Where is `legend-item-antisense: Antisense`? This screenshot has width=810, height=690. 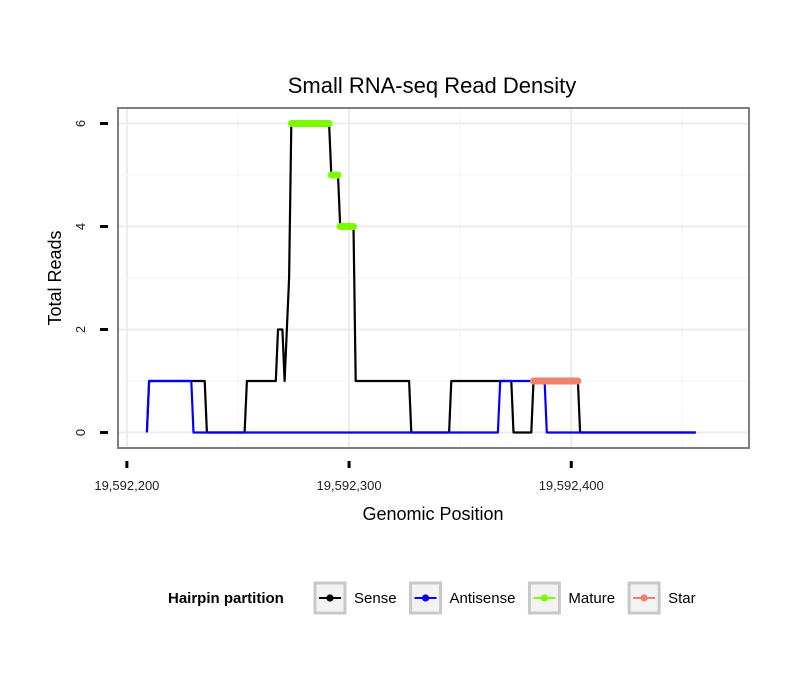
legend-item-antisense: Antisense is located at coordinates (462, 598).